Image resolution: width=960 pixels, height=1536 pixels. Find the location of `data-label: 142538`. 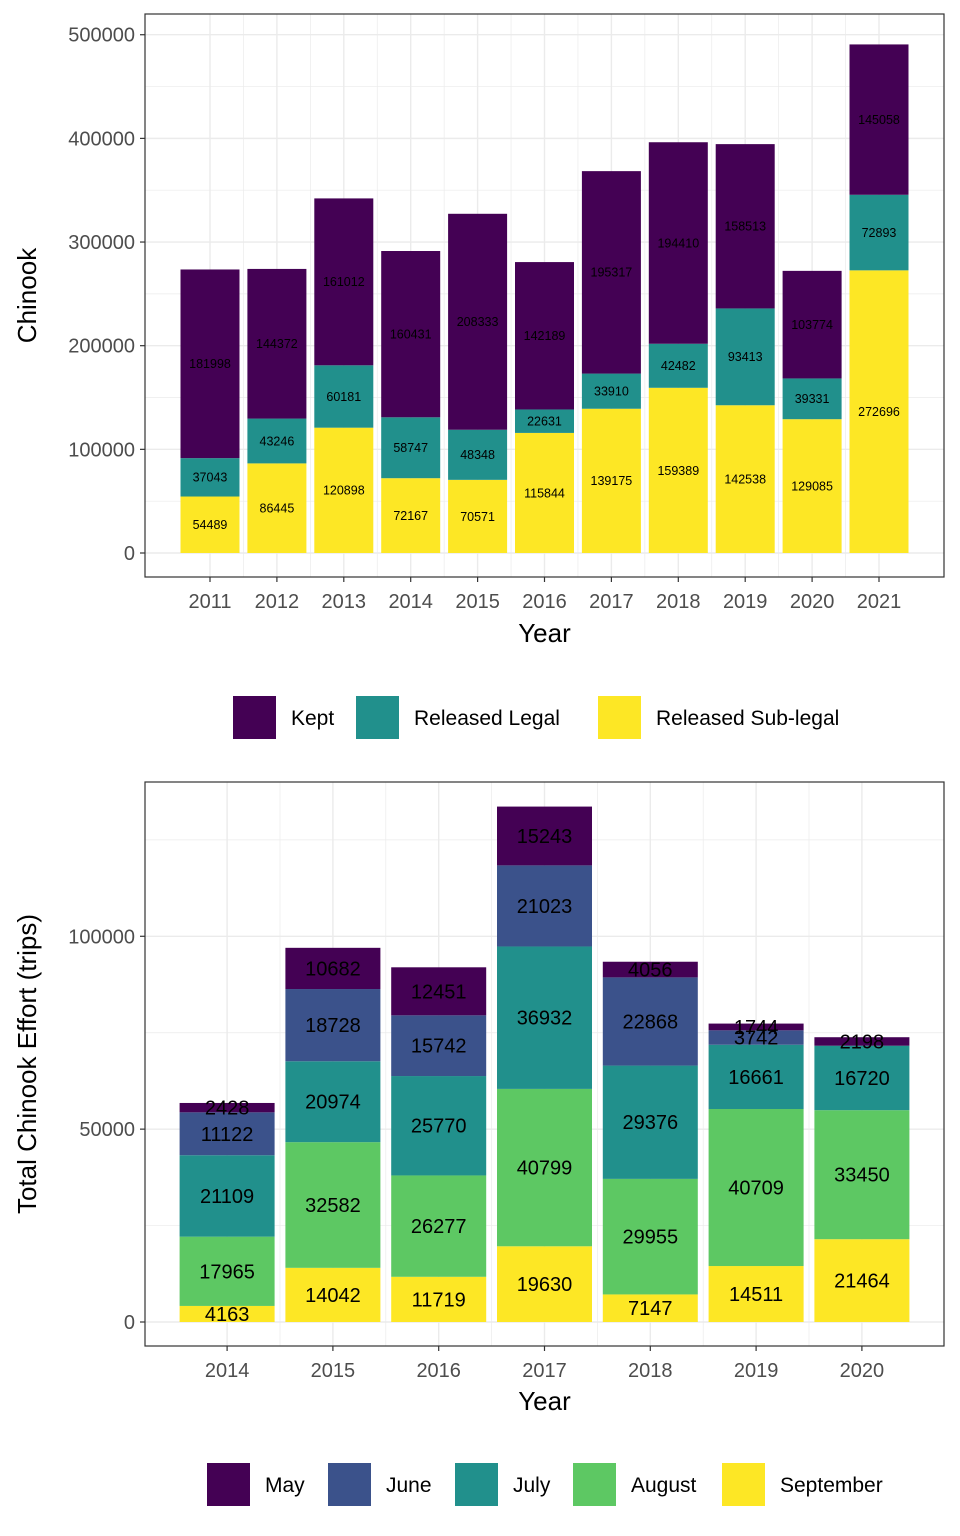

data-label: 142538 is located at coordinates (745, 480).